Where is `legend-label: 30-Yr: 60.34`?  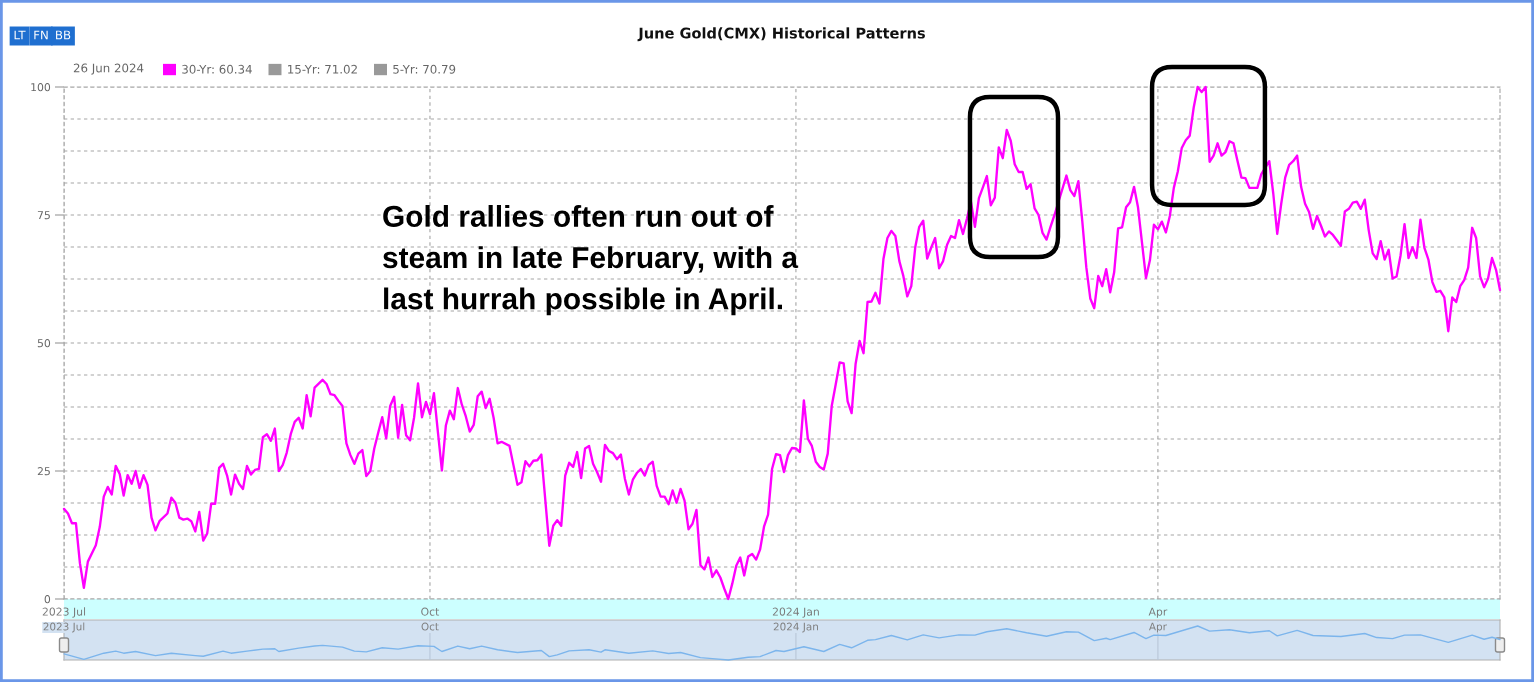
legend-label: 30-Yr: 60.34 is located at coordinates (217, 69).